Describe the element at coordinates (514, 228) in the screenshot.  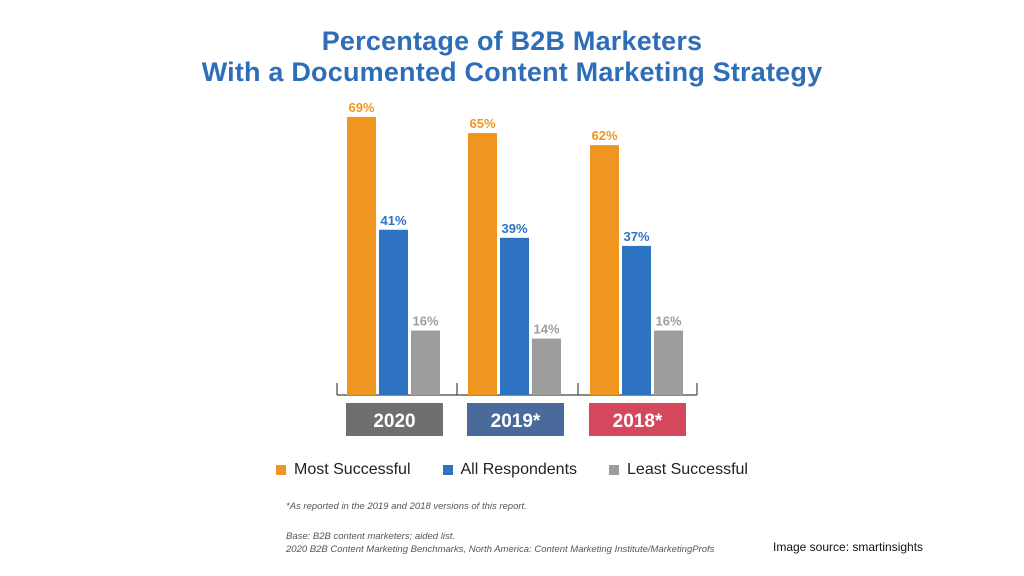
I see `data-label-all-respondents-2019: 39%` at that location.